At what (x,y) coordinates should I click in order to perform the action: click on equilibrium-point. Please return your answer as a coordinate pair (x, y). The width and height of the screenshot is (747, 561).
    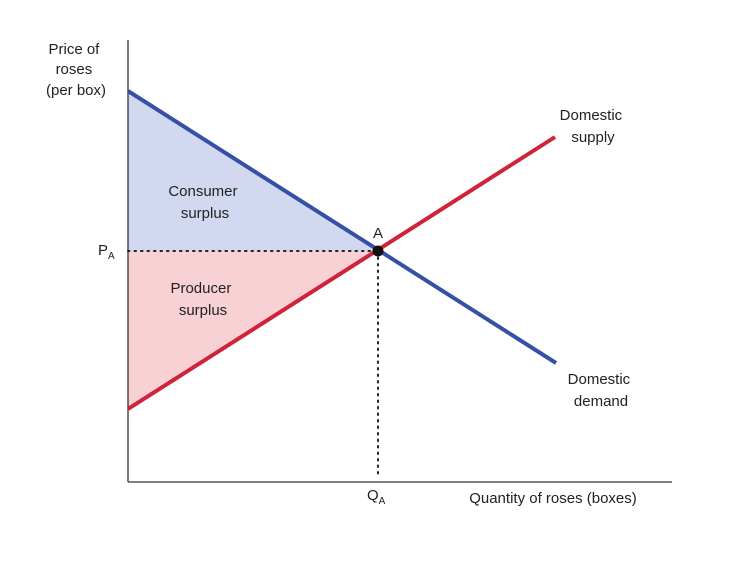
    Looking at the image, I should click on (378, 251).